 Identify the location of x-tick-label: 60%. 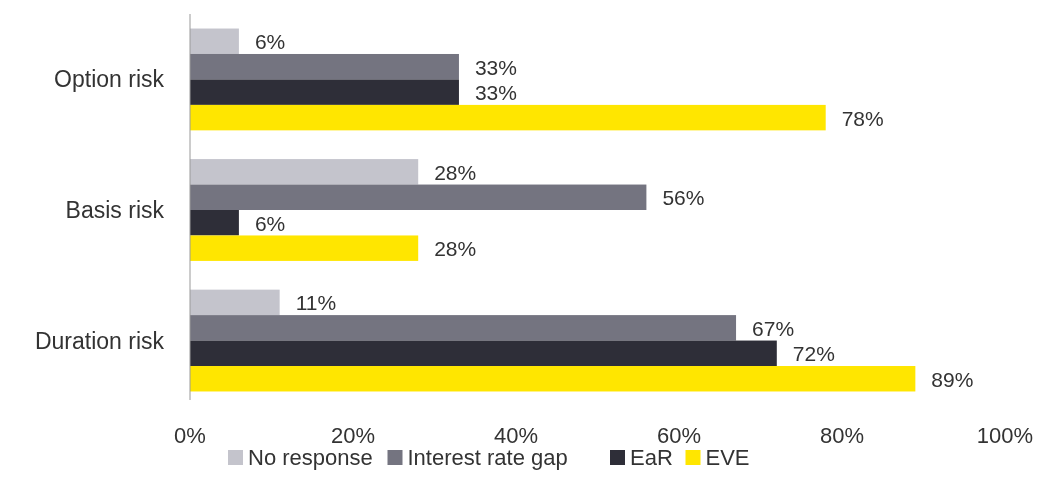
(679, 435).